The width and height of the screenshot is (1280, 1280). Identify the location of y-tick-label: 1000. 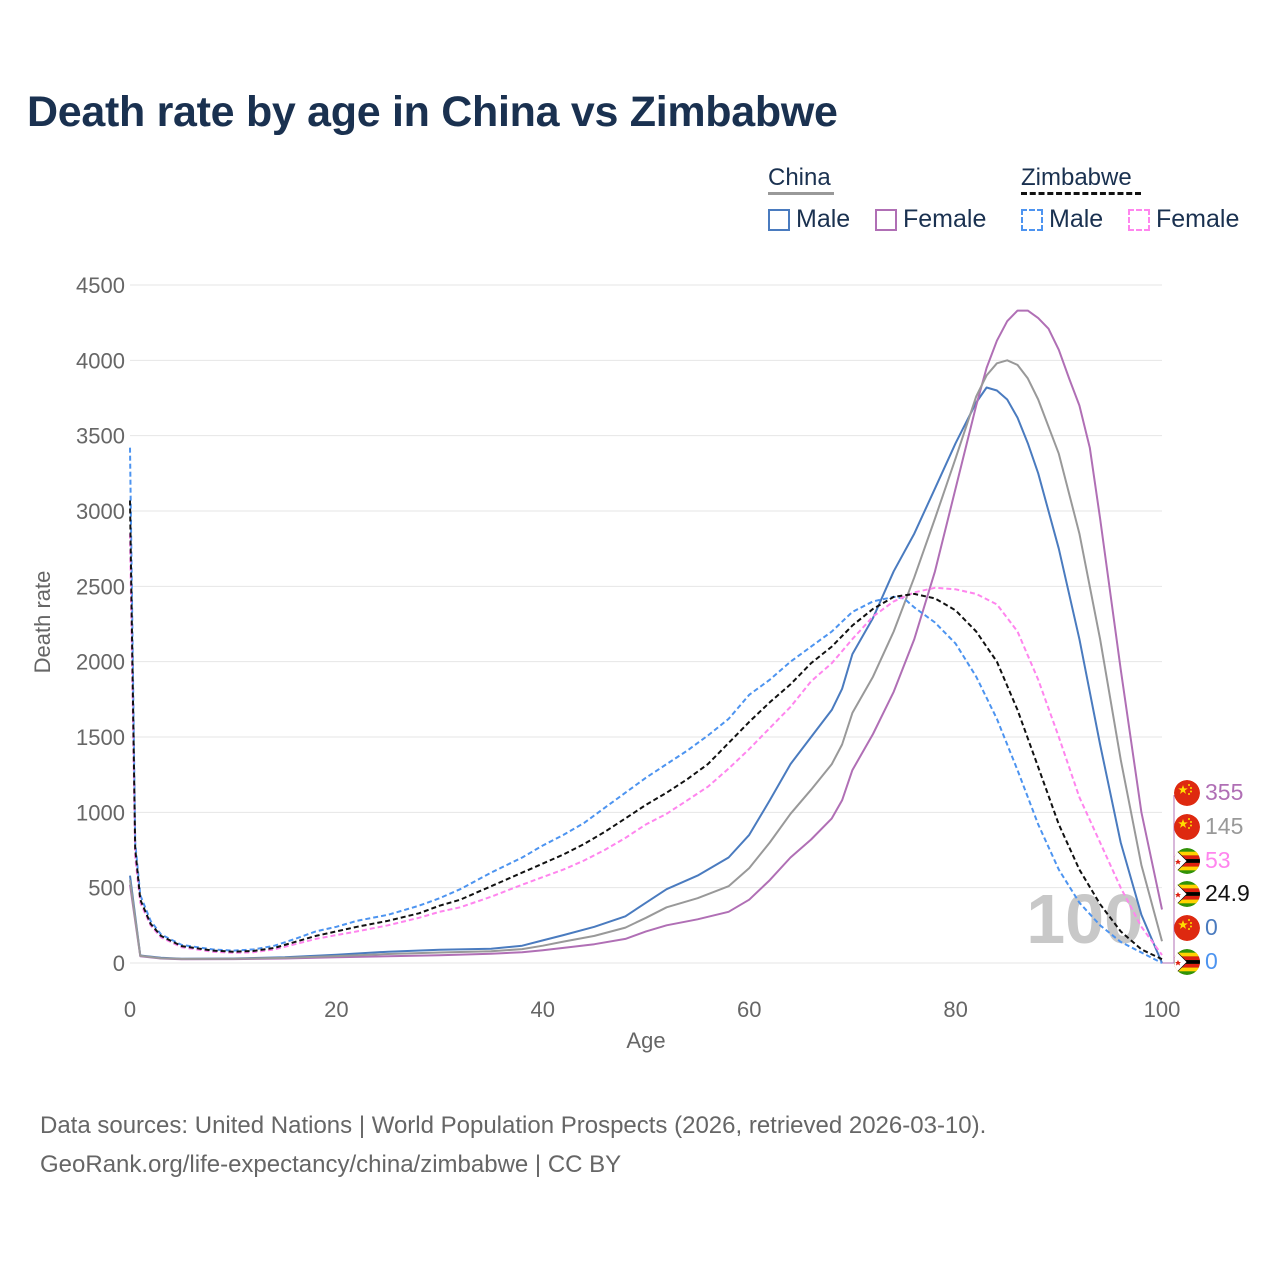
(100, 812).